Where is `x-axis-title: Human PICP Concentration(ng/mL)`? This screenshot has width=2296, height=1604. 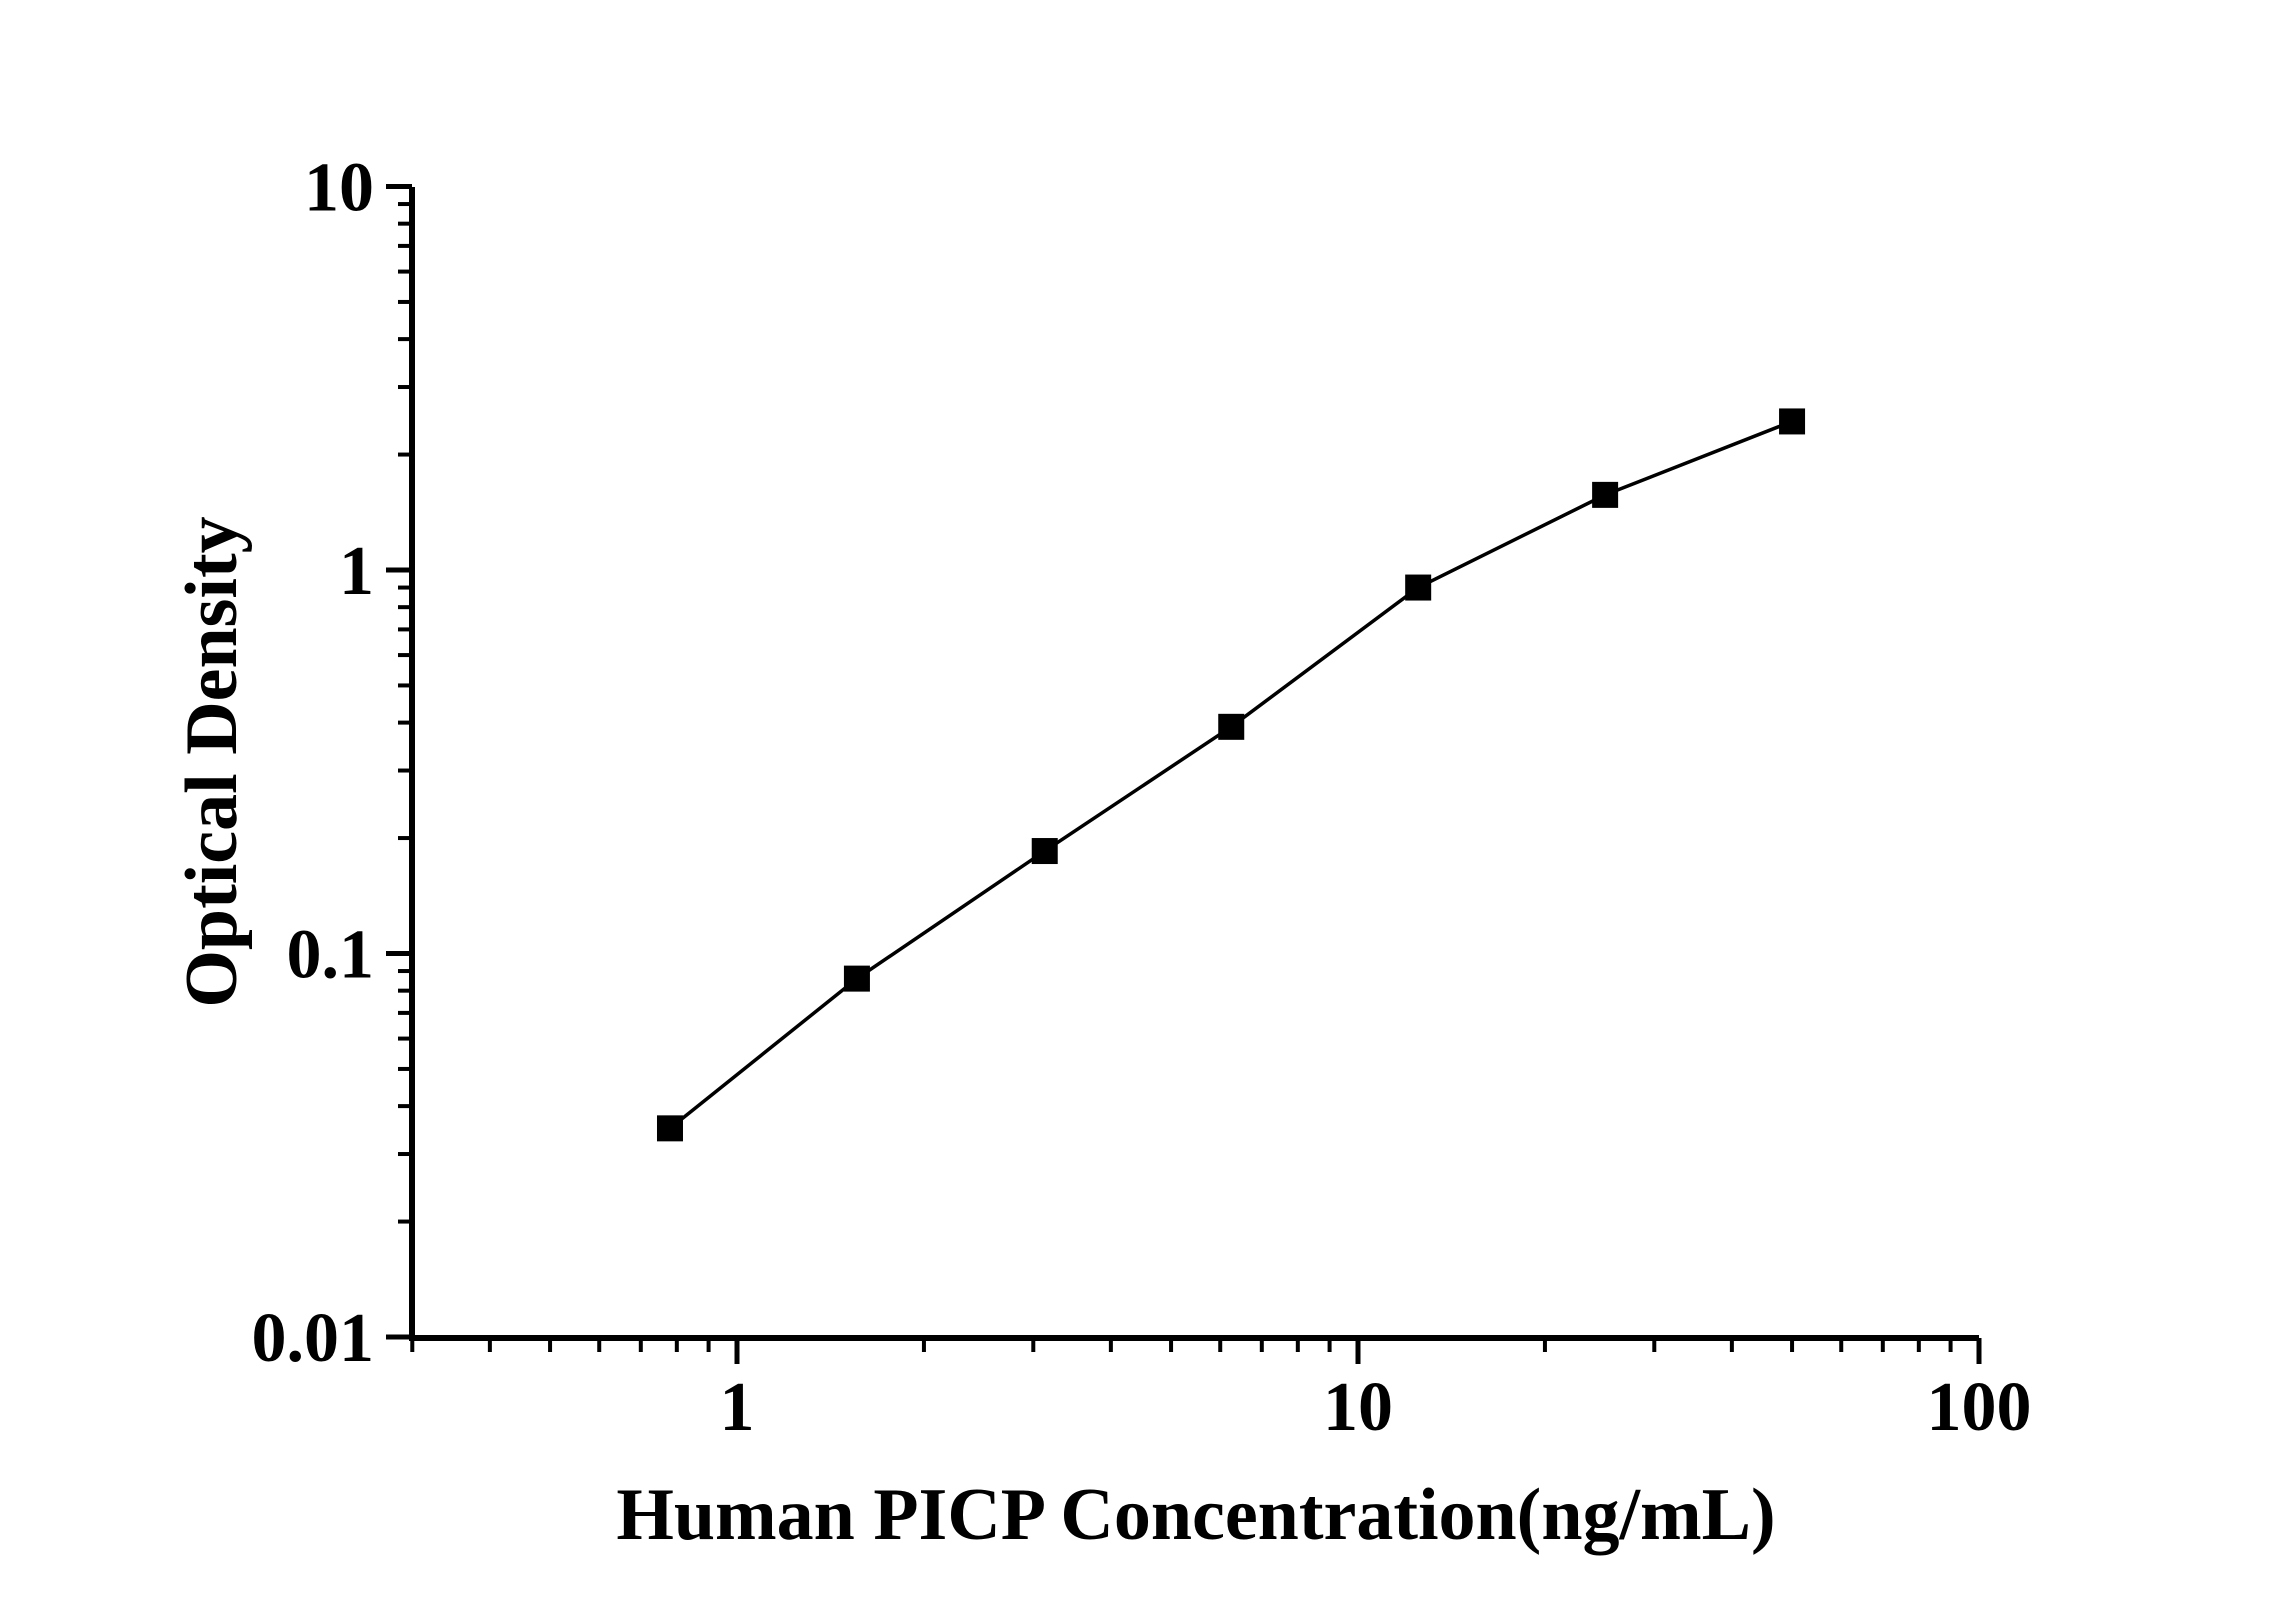 x-axis-title: Human PICP Concentration(ng/mL) is located at coordinates (1196, 1515).